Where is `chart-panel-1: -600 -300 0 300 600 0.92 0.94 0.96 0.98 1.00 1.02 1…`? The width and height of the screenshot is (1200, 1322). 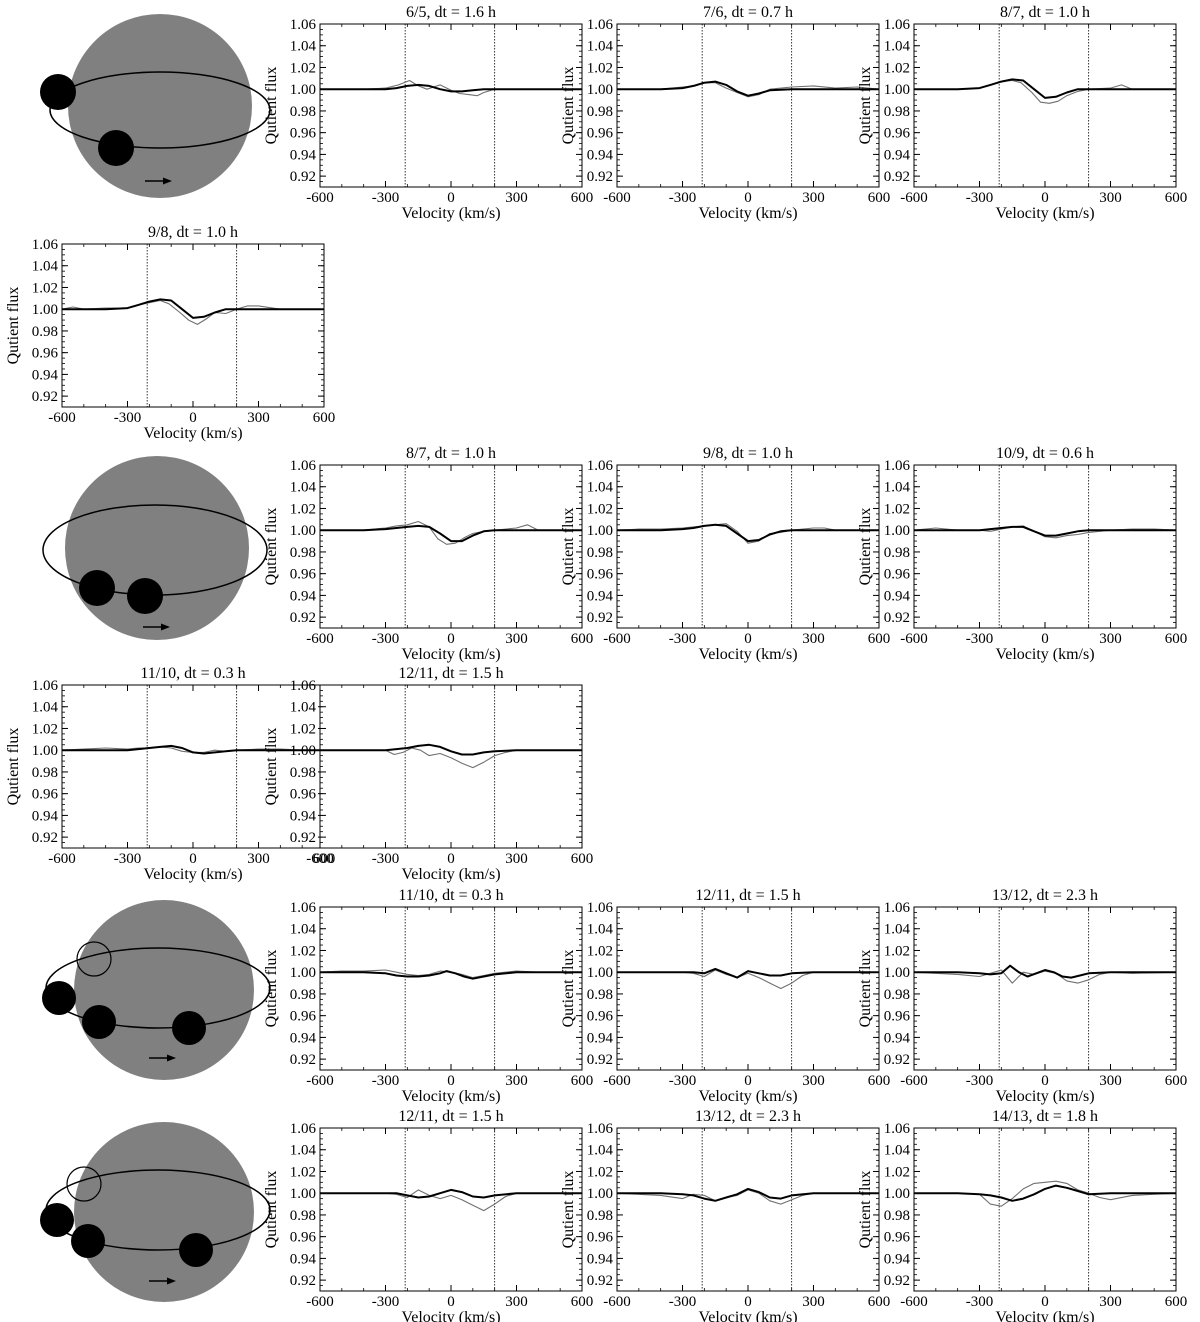
chart-panel-1: -600 -300 0 300 600 0.92 0.94 0.96 0.98 1.00 1.02 1… is located at coordinates (428, 113).